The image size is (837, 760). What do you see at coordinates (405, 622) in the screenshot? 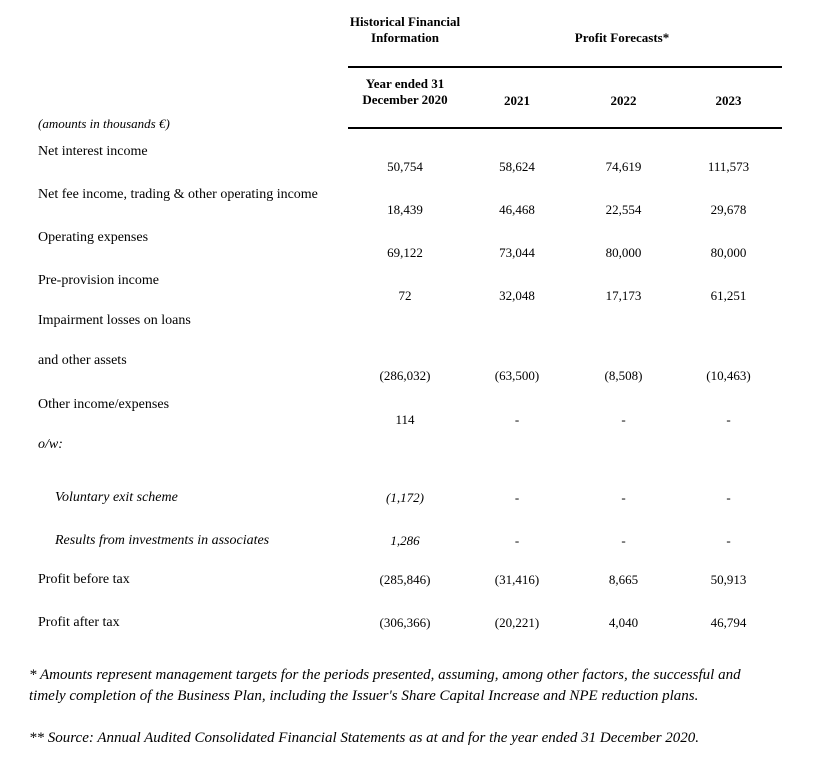
I see `cell-value: (306,366)` at bounding box center [405, 622].